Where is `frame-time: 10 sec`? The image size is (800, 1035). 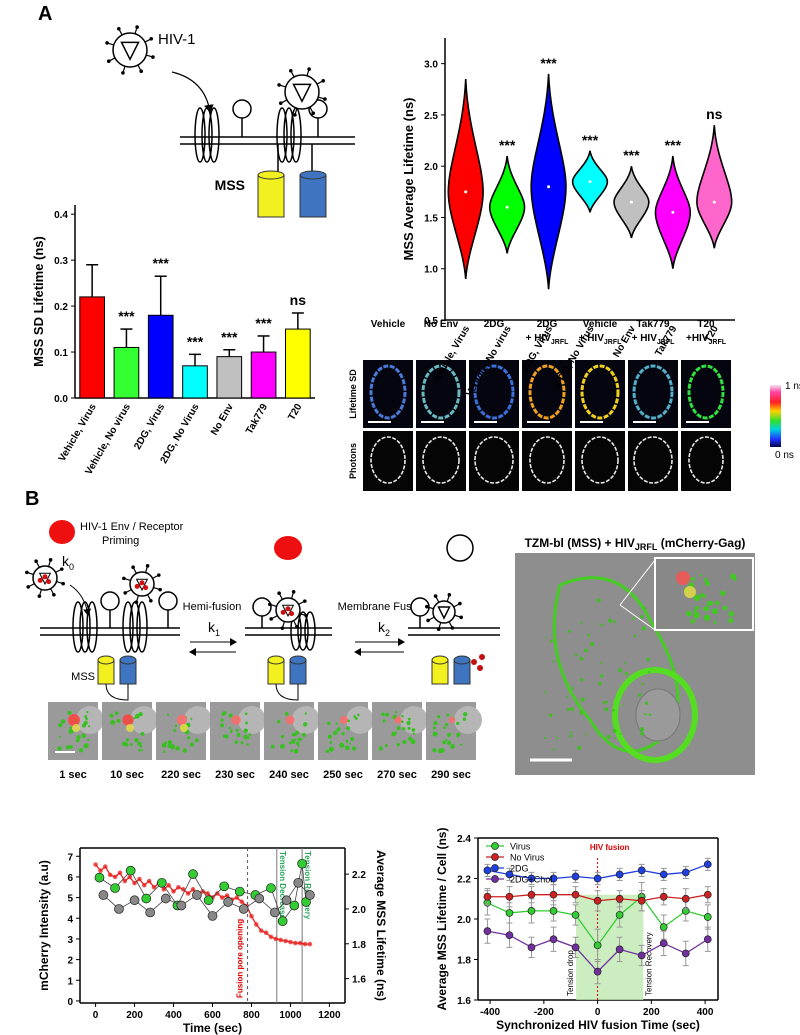
frame-time: 10 sec is located at coordinates (127, 775).